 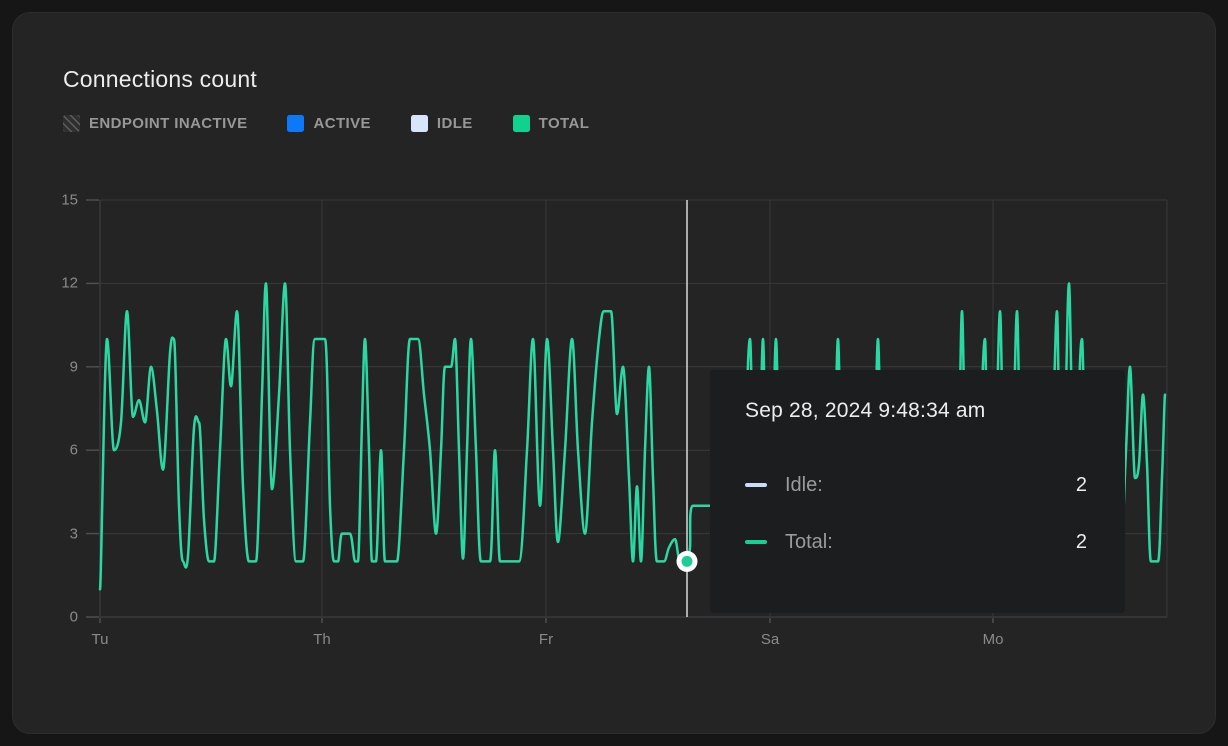 I want to click on y-axis-label: 12, so click(x=69, y=283).